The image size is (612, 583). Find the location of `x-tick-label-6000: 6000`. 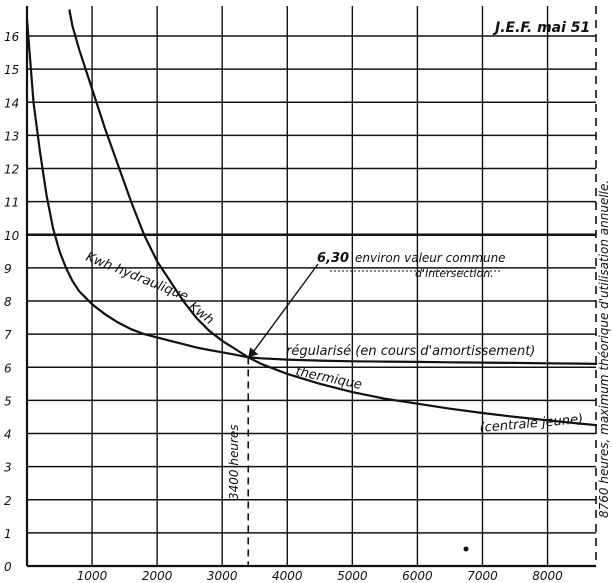

x-tick-label-6000: 6000 is located at coordinates (417, 576).